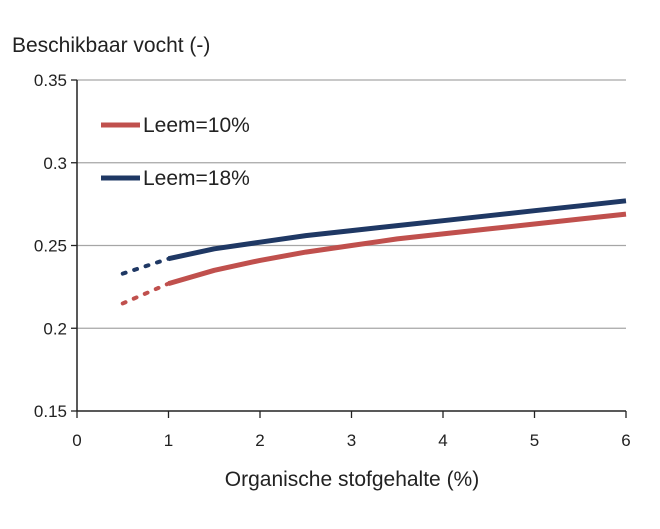  What do you see at coordinates (196, 125) in the screenshot?
I see `legend-label-leem-10: Leem=10%` at bounding box center [196, 125].